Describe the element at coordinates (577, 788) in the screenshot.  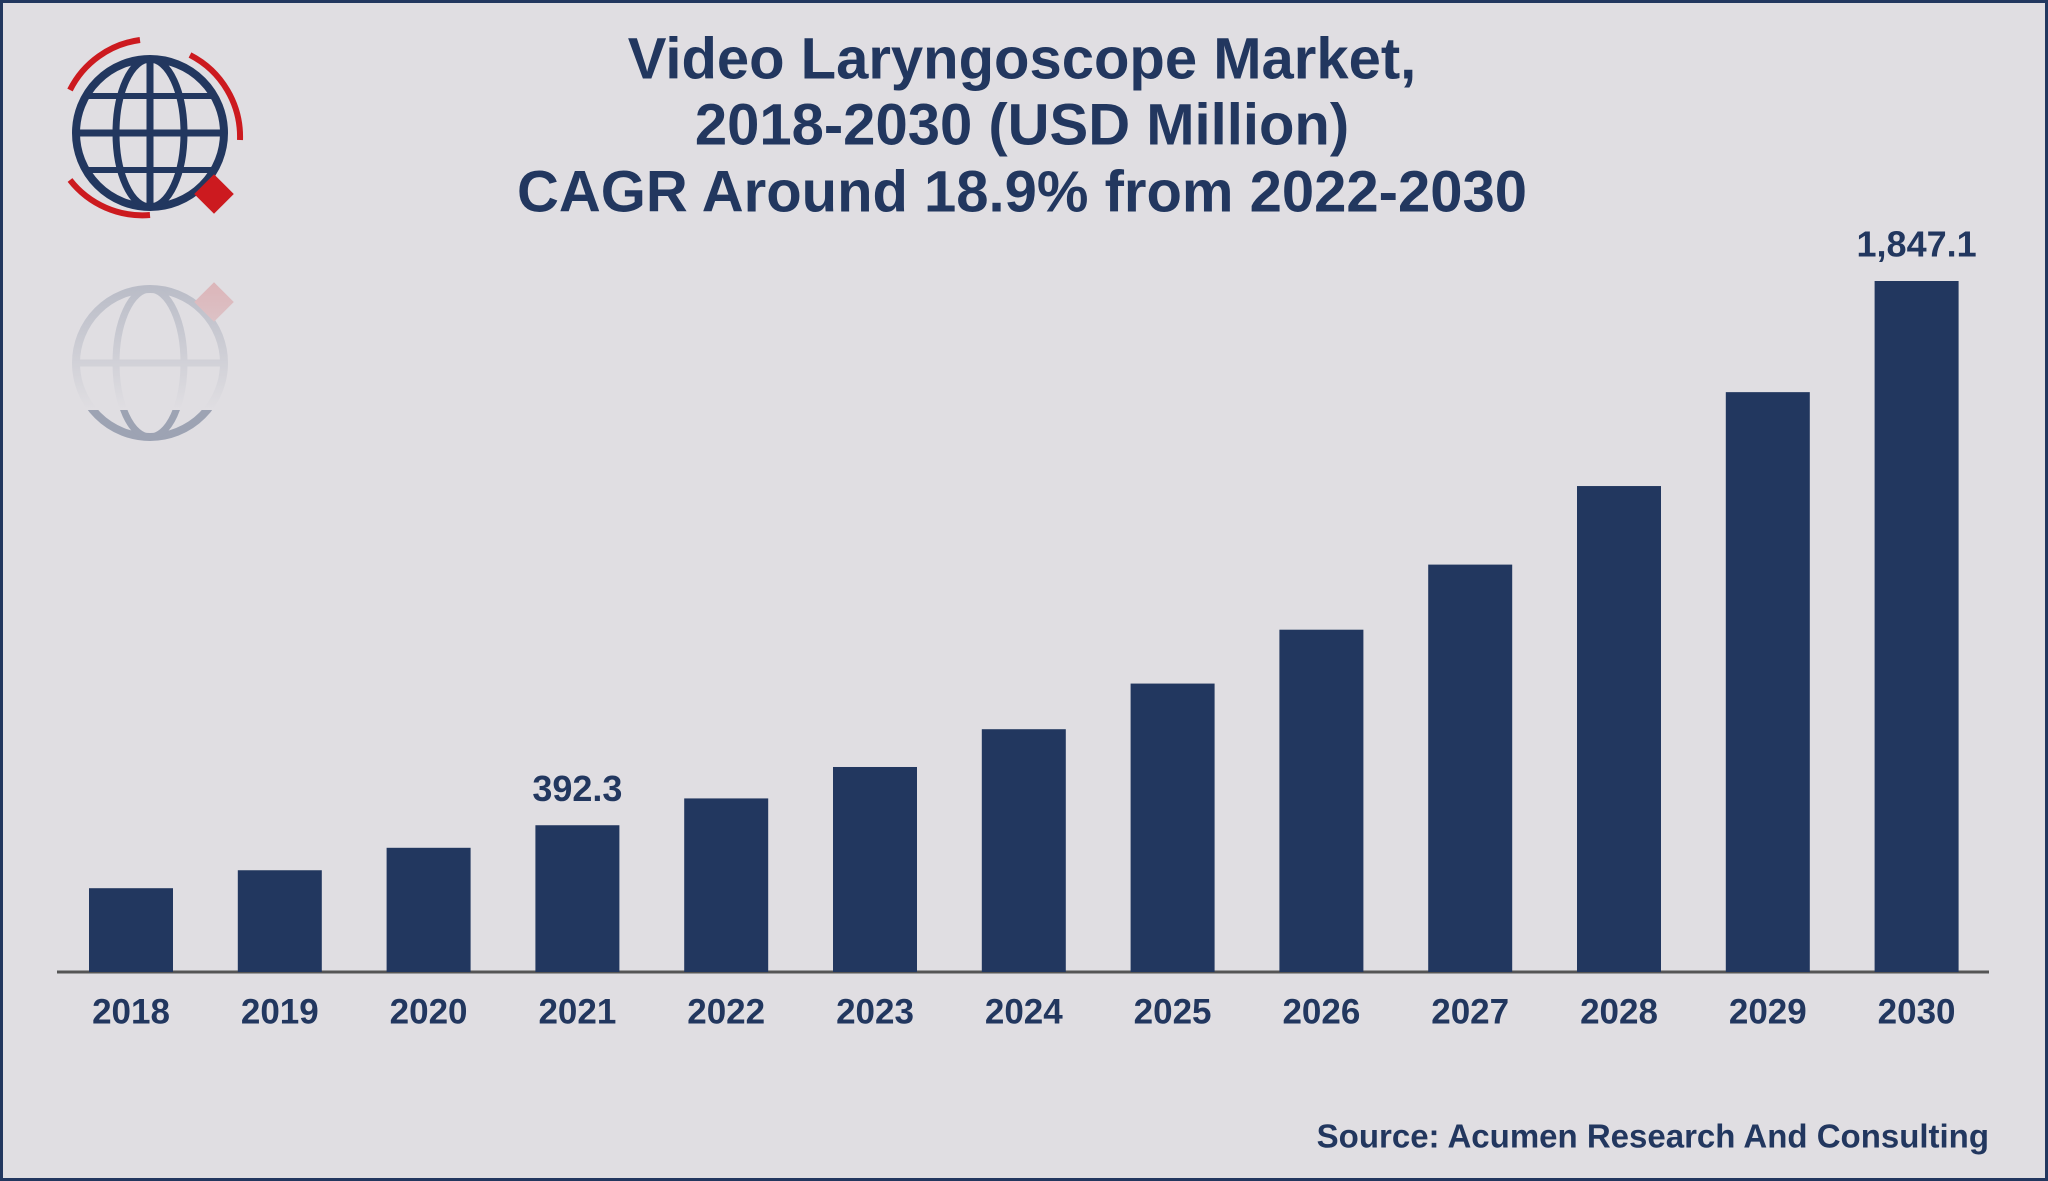
I see `data-label: 392.3` at that location.